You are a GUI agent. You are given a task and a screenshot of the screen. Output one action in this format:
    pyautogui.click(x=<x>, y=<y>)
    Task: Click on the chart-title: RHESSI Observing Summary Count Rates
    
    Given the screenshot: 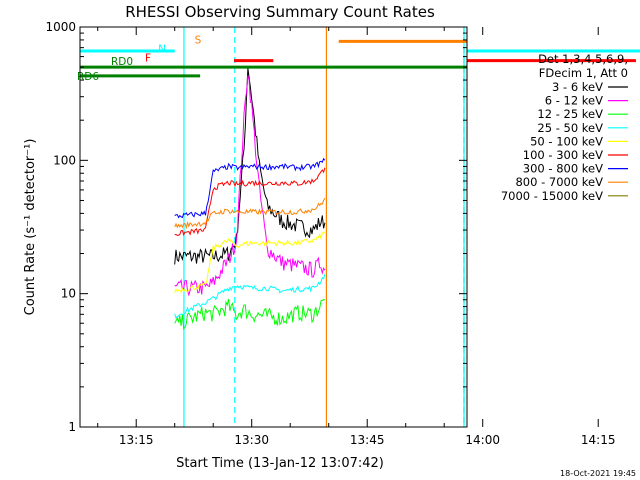 What is the action you would take?
    pyautogui.click(x=280, y=12)
    